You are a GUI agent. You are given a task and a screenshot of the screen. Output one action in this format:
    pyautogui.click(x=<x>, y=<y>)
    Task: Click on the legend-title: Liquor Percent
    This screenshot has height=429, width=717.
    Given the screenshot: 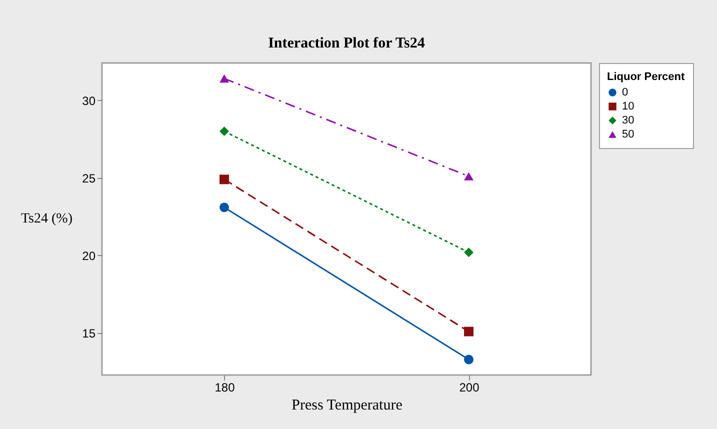 What is the action you would take?
    pyautogui.click(x=646, y=77)
    